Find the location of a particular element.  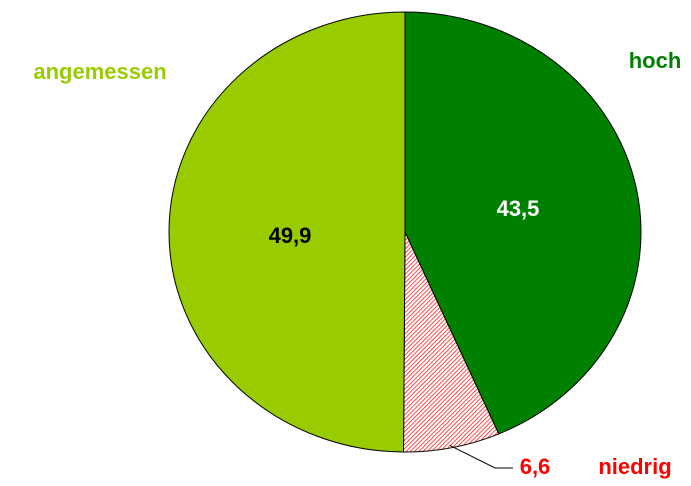

category-label: hoch is located at coordinates (655, 60).